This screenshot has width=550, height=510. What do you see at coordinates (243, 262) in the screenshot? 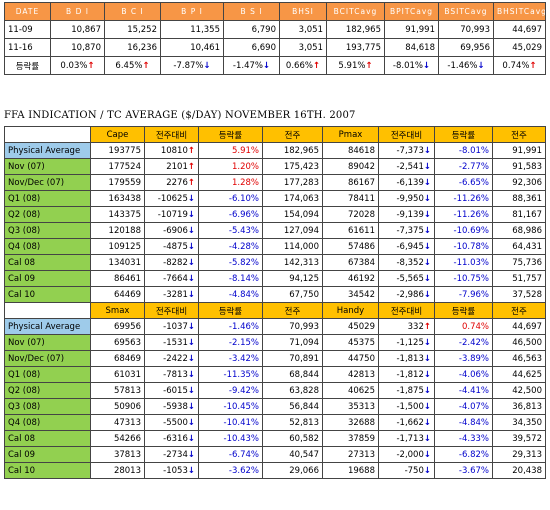
I see `cell-value: -5.82%` at bounding box center [243, 262].